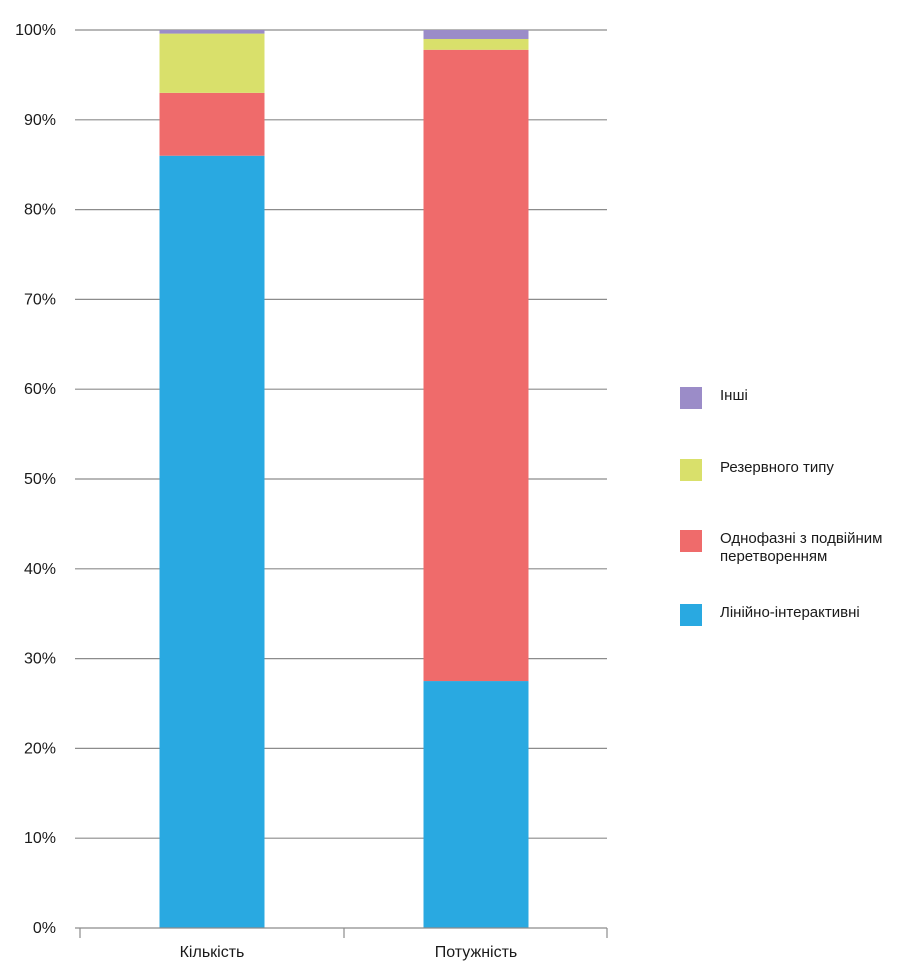 The width and height of the screenshot is (909, 969). Describe the element at coordinates (40, 838) in the screenshot. I see `y-tick-label: 10%` at that location.